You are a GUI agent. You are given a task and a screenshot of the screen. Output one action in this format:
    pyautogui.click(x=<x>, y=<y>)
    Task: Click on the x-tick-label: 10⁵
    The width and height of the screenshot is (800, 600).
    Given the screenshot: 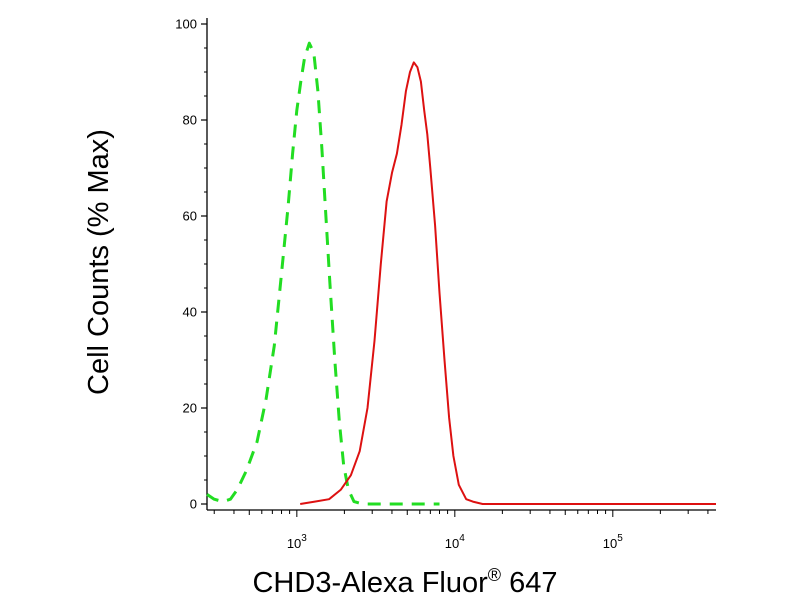 What is the action you would take?
    pyautogui.click(x=613, y=542)
    